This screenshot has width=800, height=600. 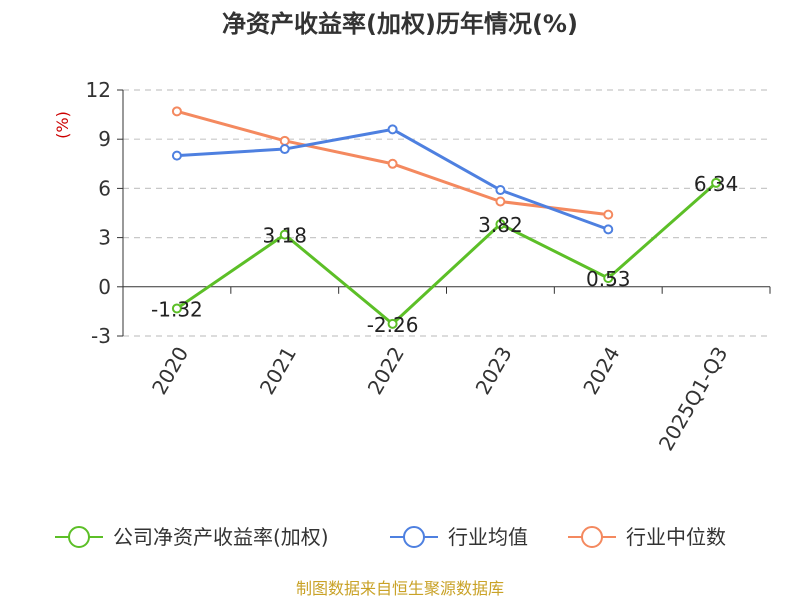 I want to click on data-label: 0.53, so click(x=608, y=279).